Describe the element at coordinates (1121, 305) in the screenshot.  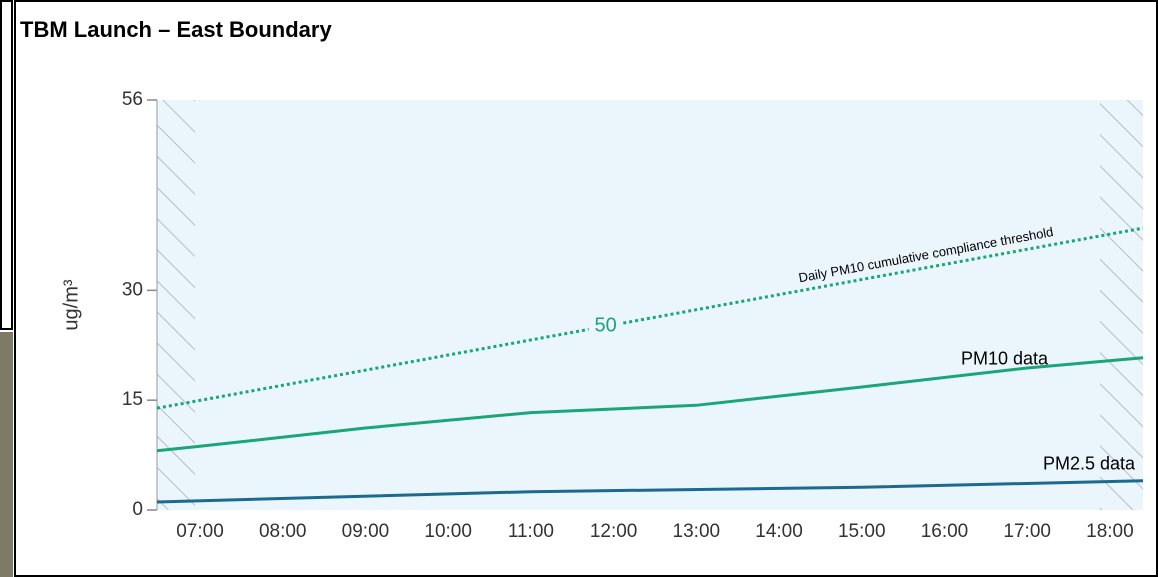
I see `hatch-right` at that location.